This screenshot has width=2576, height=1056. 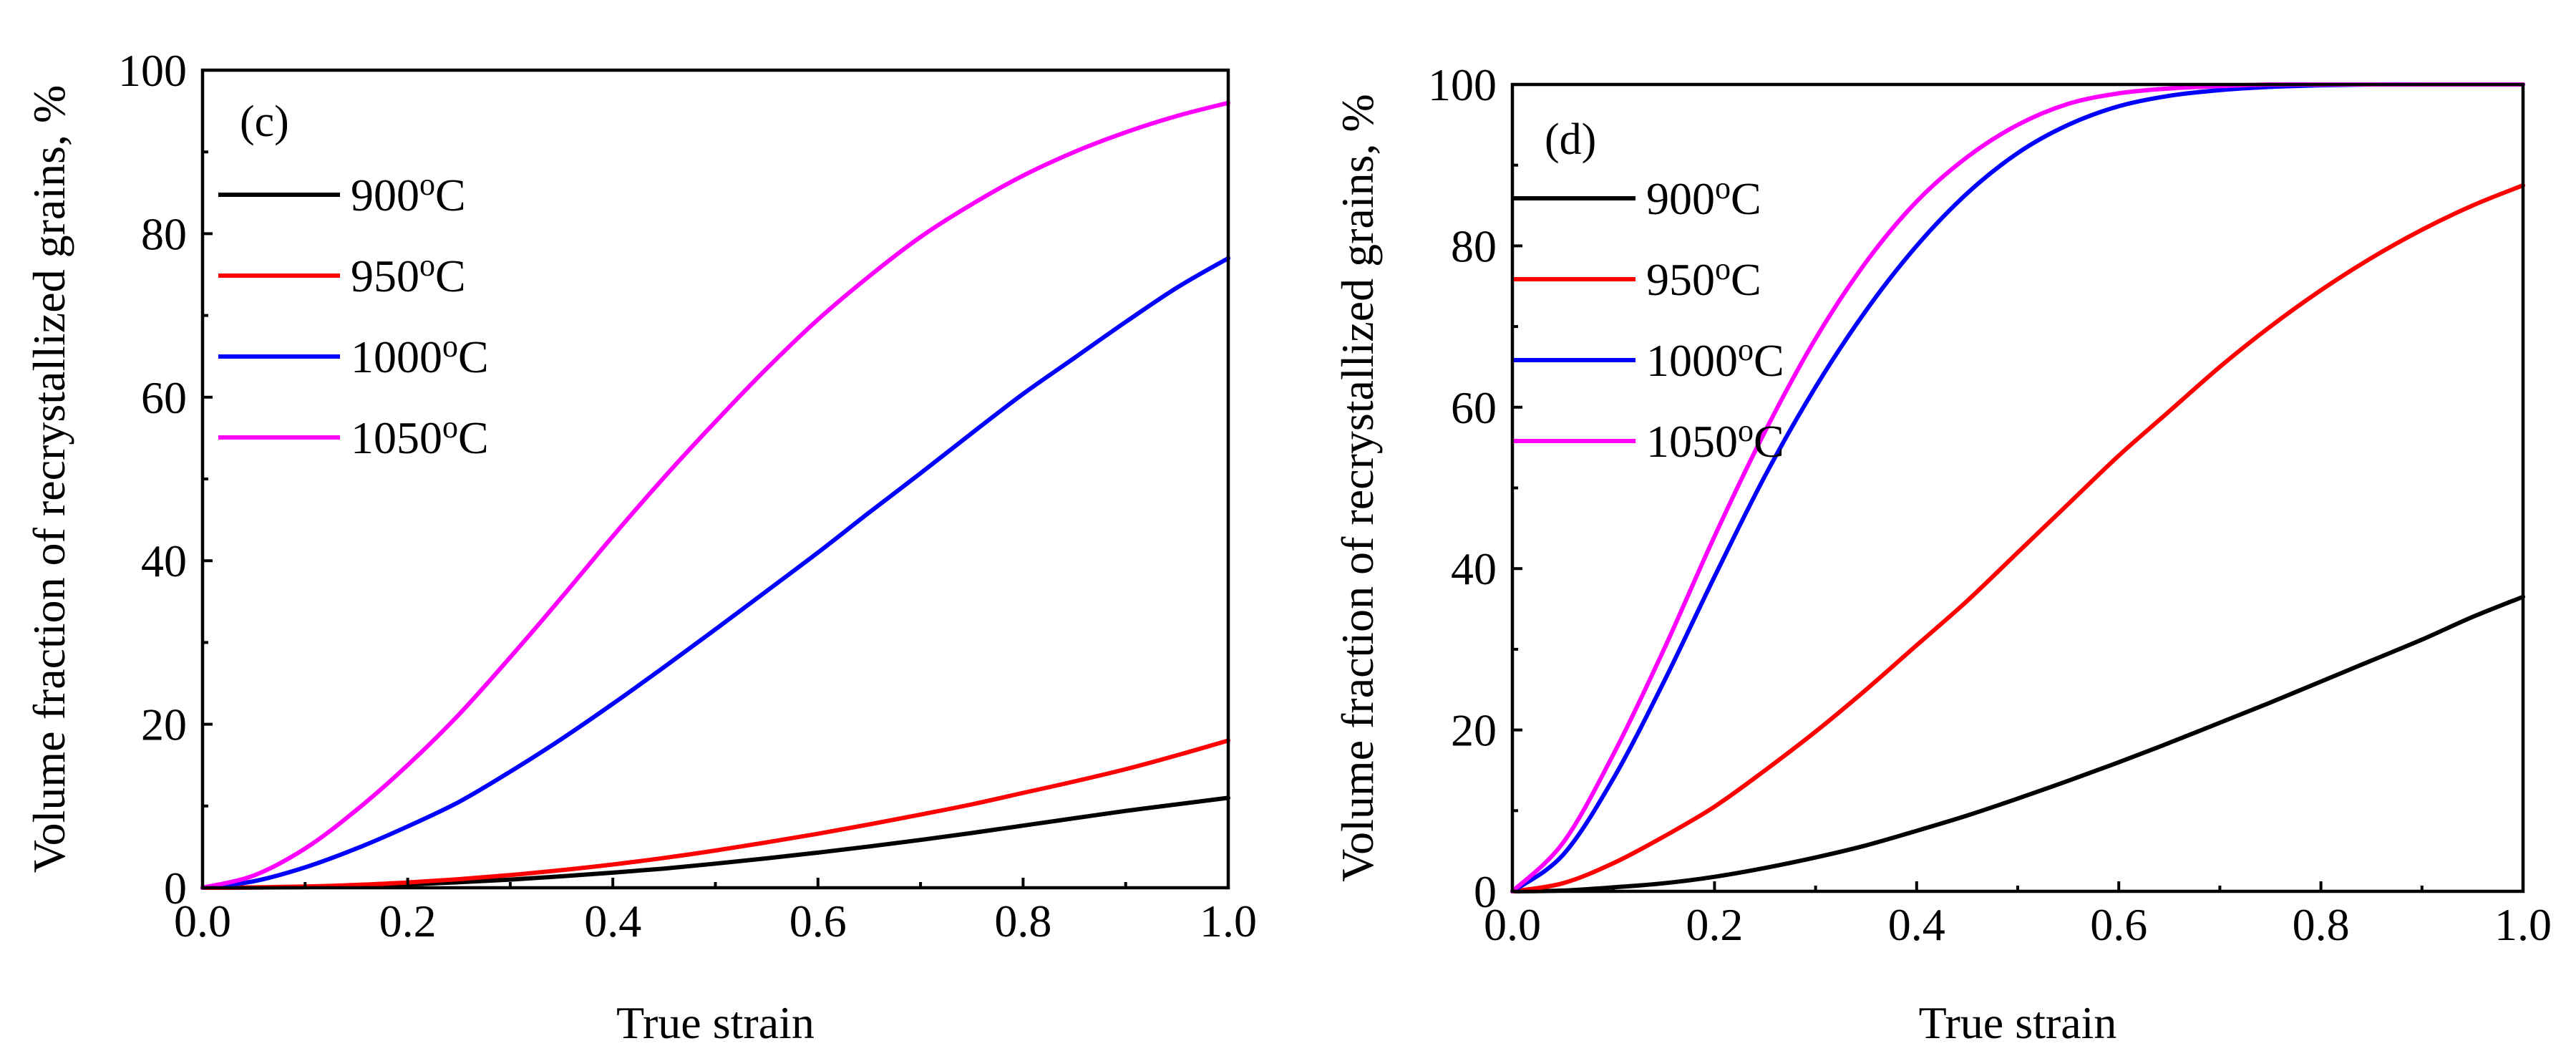 What do you see at coordinates (2018, 1022) in the screenshot?
I see `x-axis-title-d: True strain` at bounding box center [2018, 1022].